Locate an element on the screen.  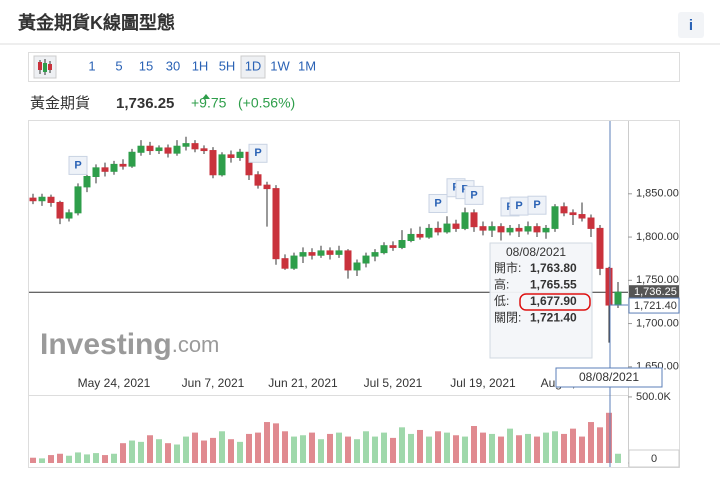
interval-button: 15 is located at coordinates (146, 65).